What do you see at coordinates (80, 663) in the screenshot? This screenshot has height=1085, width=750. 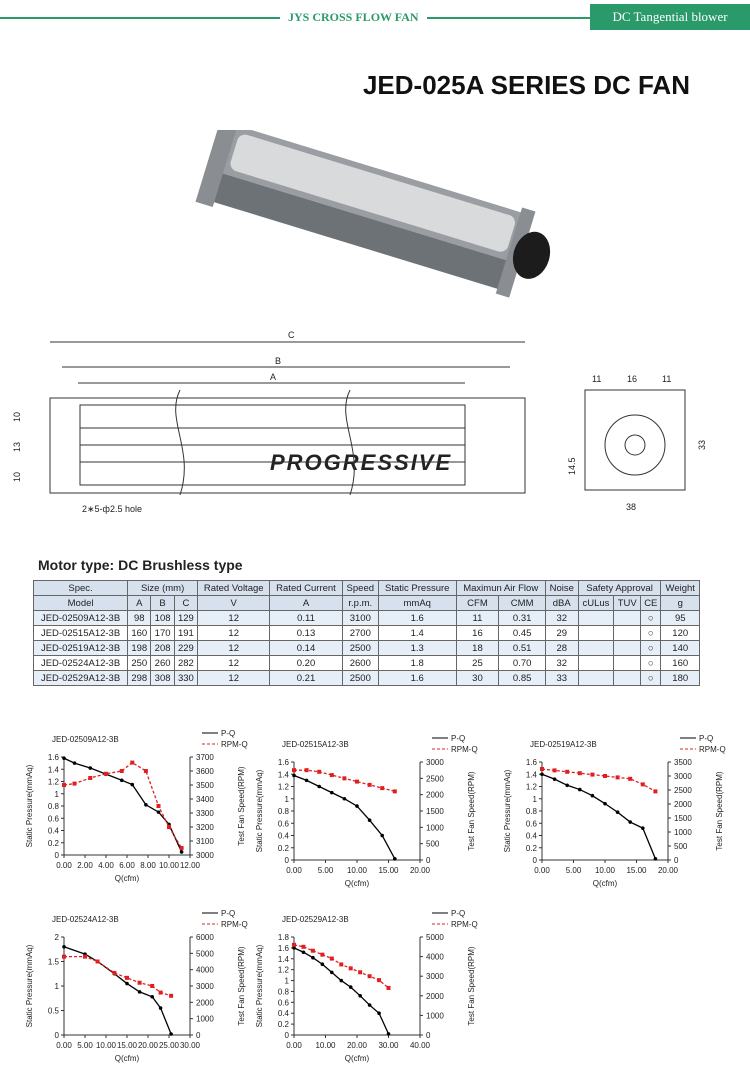 I see `table-cell: JED-02524A12-3B` at bounding box center [80, 663].